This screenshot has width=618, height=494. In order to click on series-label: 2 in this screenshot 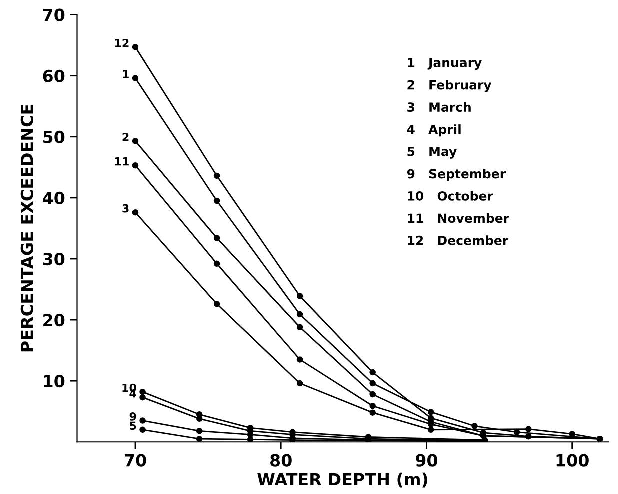, I will do `click(125, 137)`.